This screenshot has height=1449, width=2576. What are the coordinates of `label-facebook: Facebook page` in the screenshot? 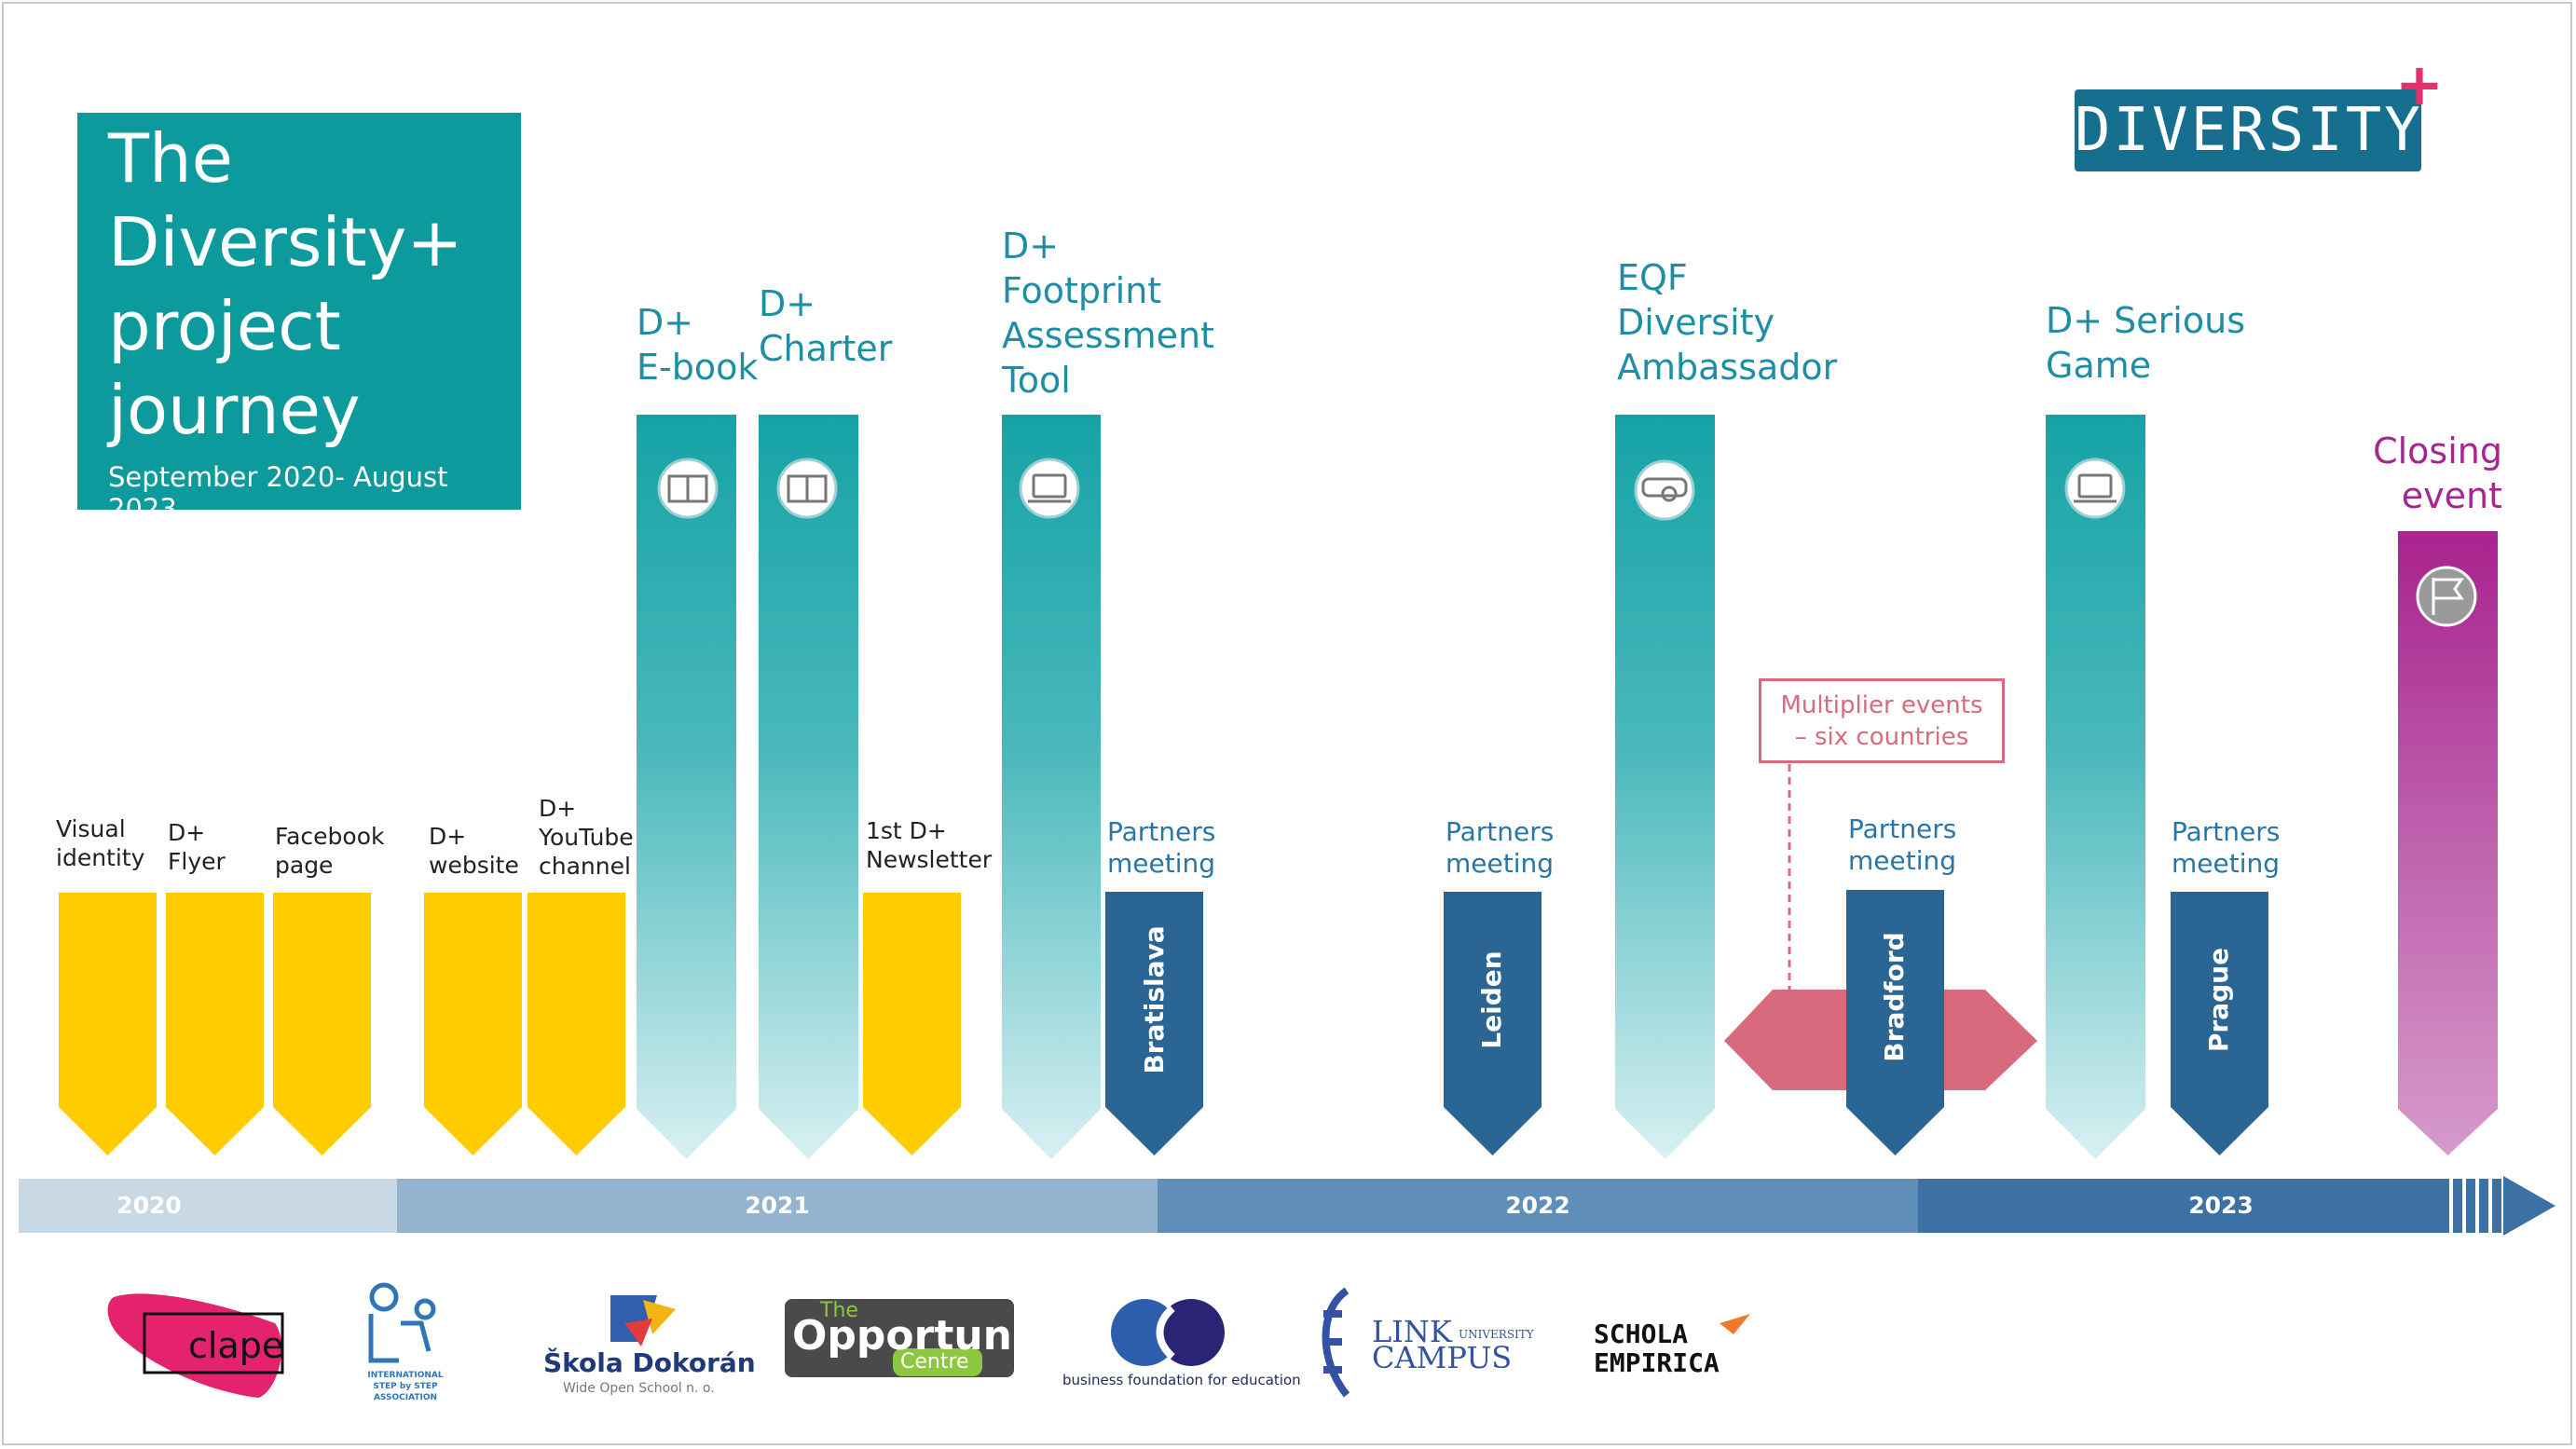 It's located at (330, 851).